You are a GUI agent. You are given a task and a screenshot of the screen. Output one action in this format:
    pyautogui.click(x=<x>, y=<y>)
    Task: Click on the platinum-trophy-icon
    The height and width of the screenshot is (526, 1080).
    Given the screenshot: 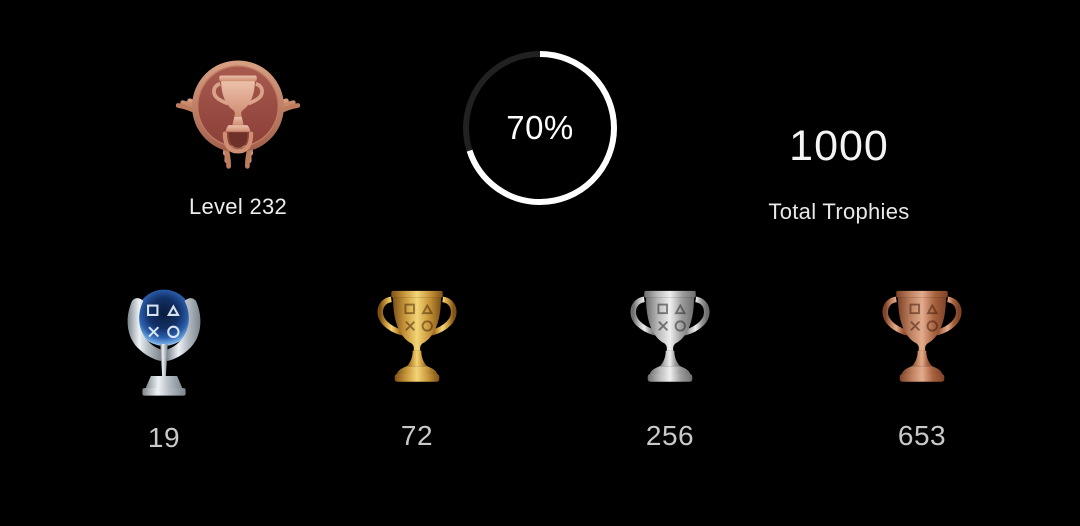 What is the action you would take?
    pyautogui.click(x=164, y=342)
    